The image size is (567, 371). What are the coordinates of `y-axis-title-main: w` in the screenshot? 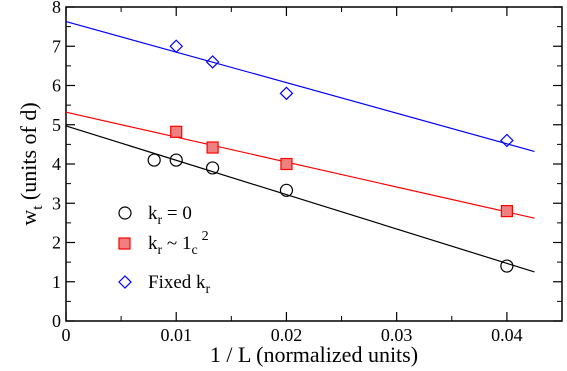 It's located at (28, 218).